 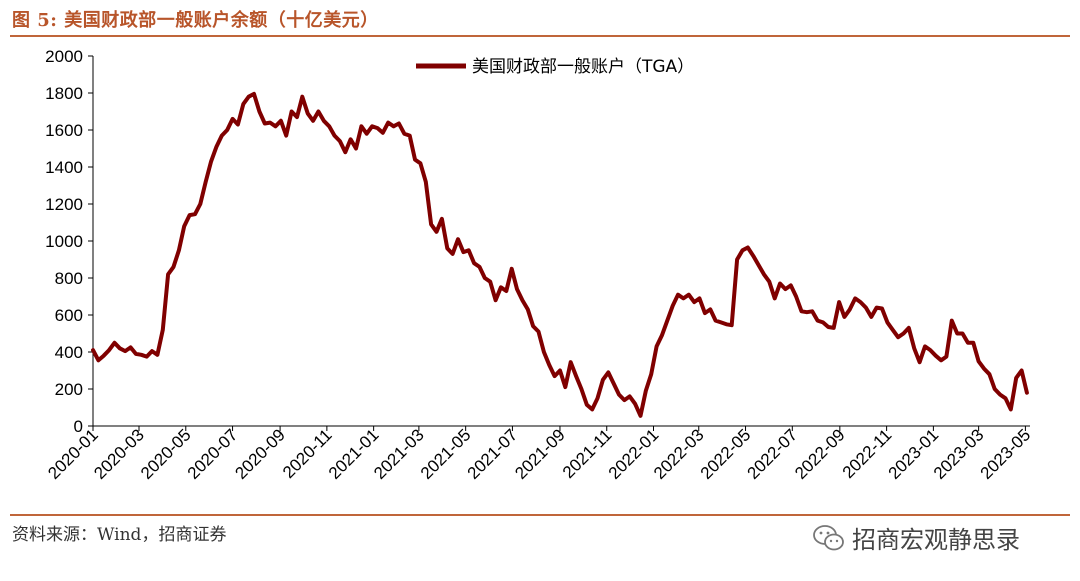 I want to click on title-divider, so click(x=540, y=36).